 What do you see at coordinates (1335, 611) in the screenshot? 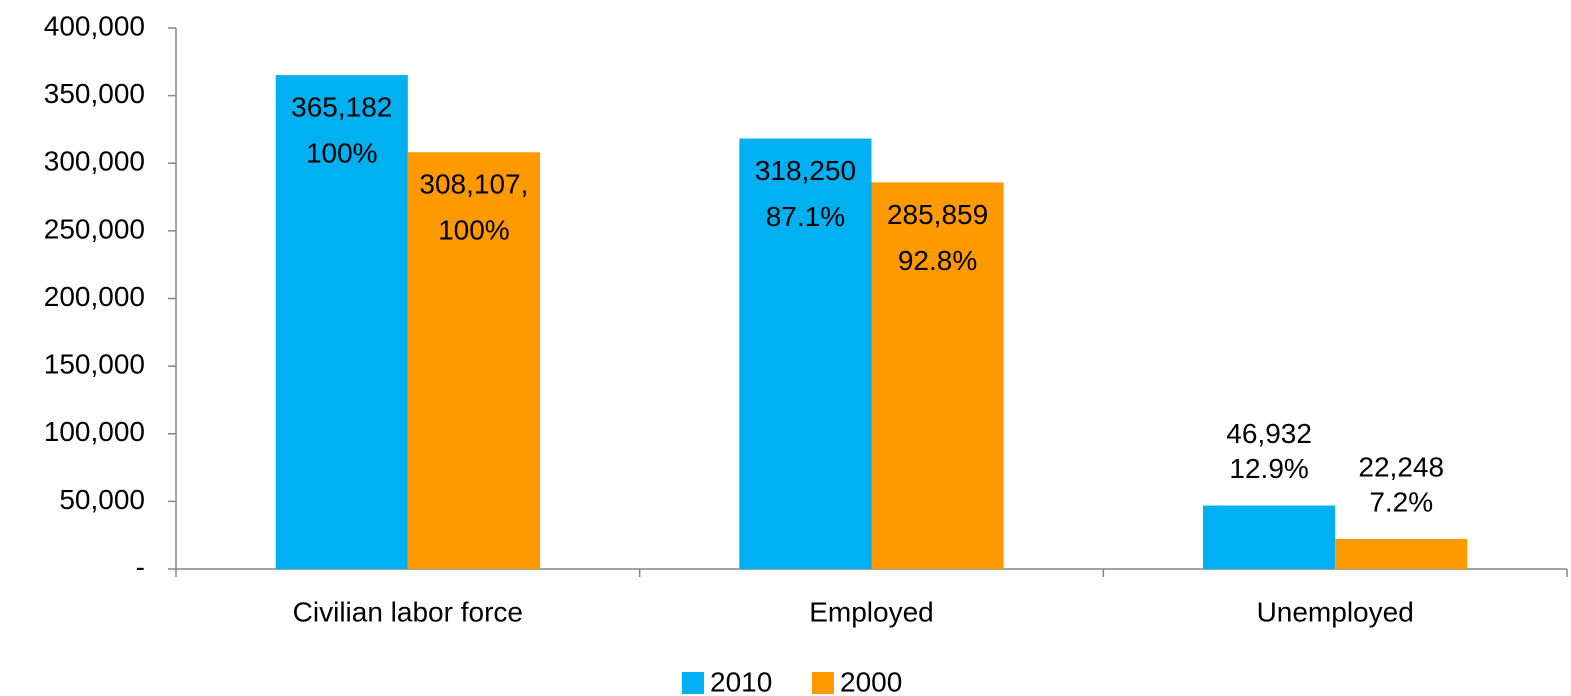
I see `x-tick-label: Unemployed` at bounding box center [1335, 611].